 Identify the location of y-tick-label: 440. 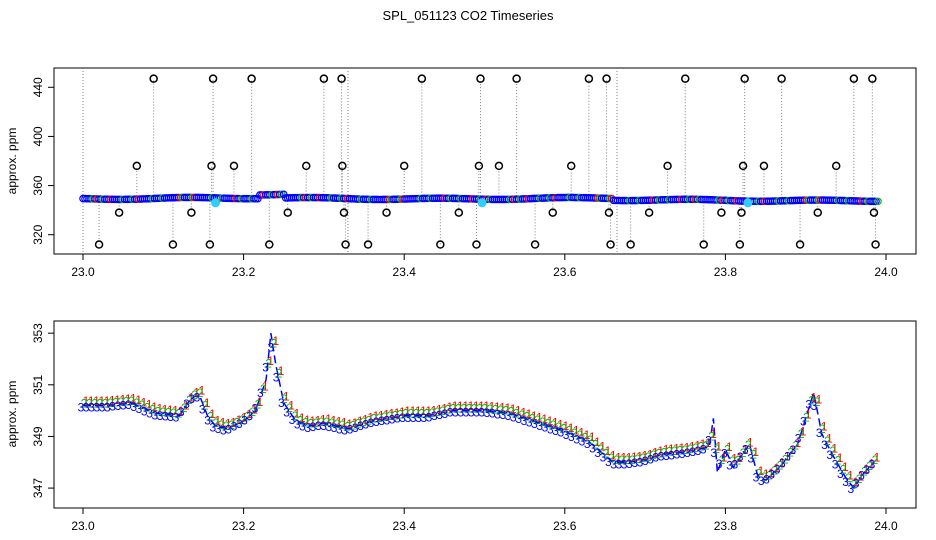
(38, 87).